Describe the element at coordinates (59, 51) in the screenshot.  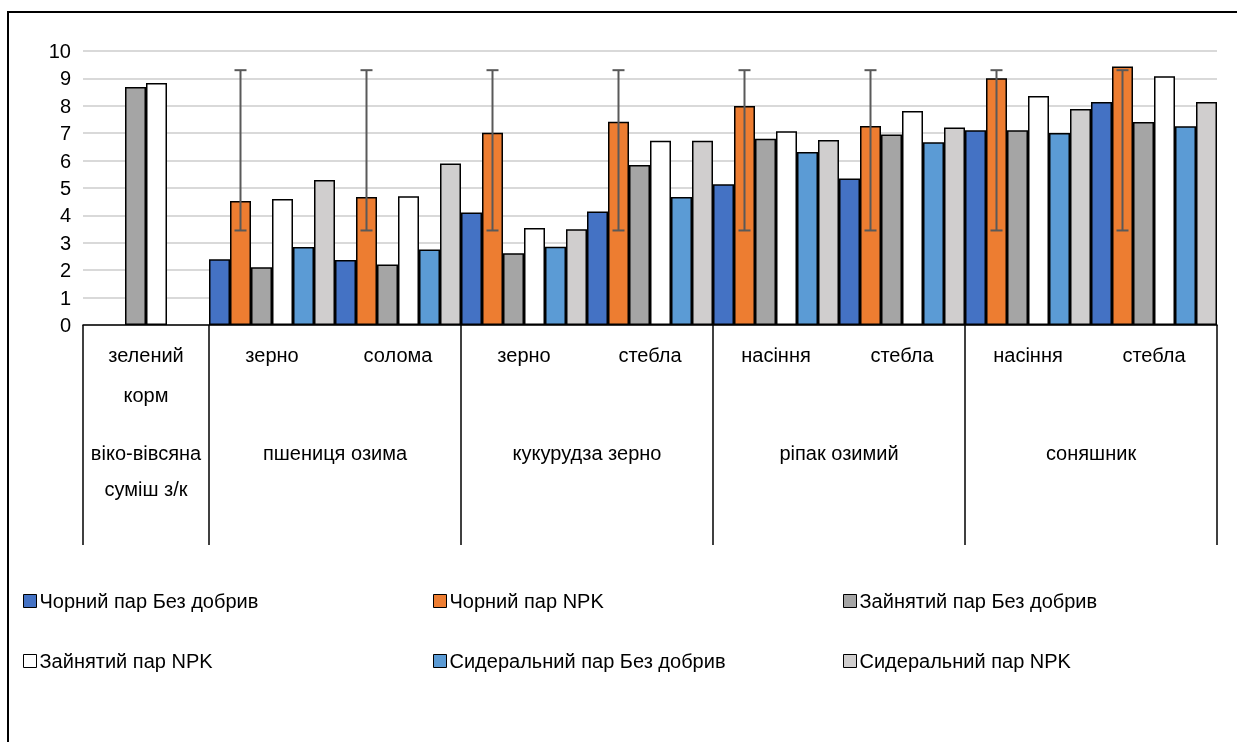
I see `y-tick-label: 10` at that location.